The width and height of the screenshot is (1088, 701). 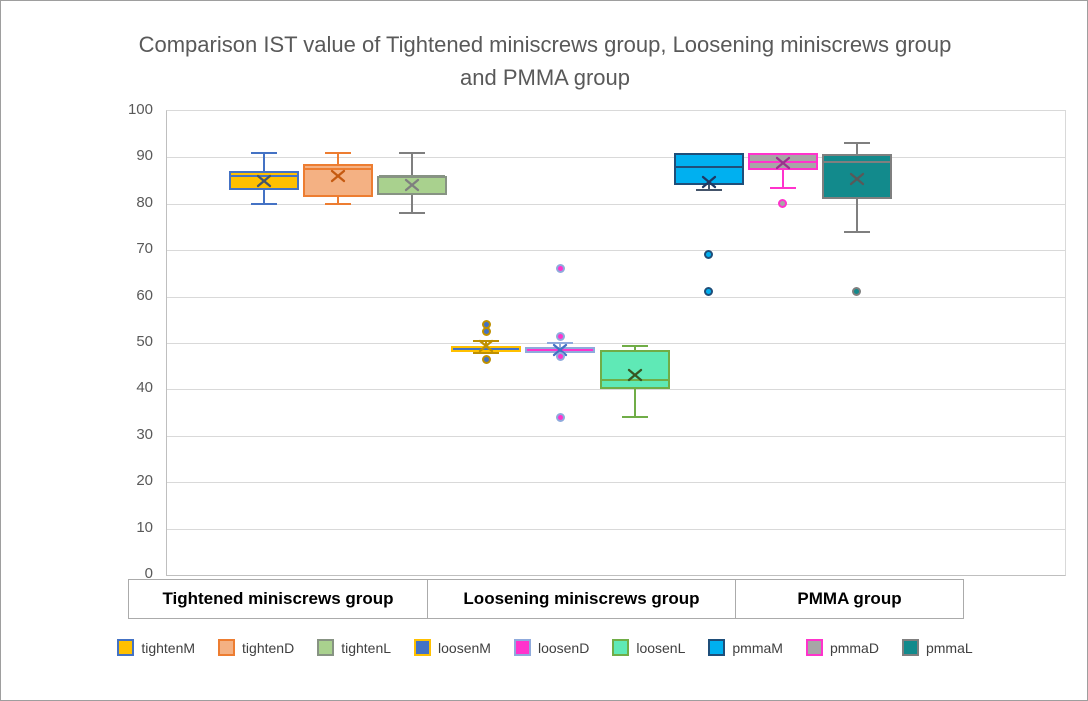 What do you see at coordinates (144, 249) in the screenshot?
I see `y-tick-label: 70` at bounding box center [144, 249].